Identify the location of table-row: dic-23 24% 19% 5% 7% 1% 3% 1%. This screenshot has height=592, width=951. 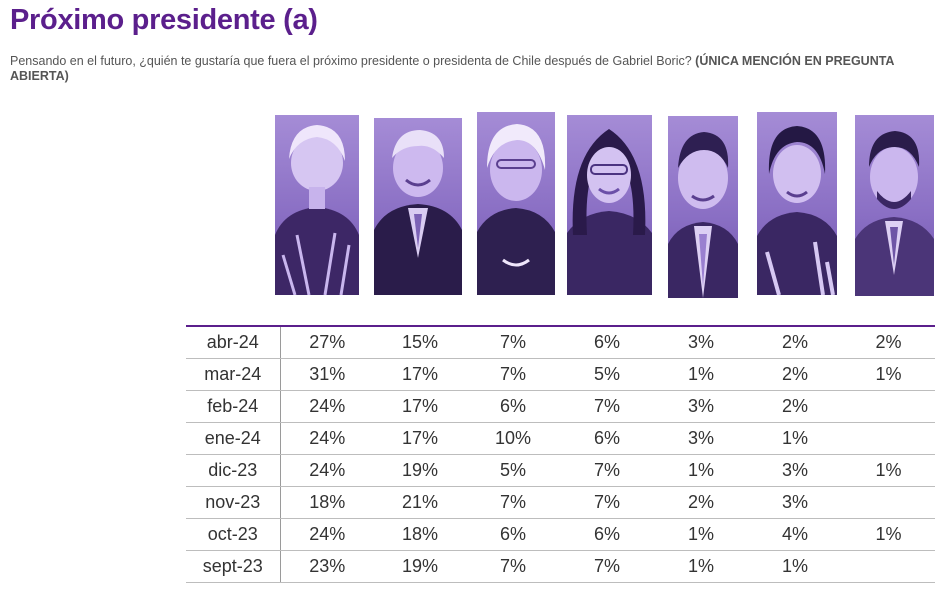
(560, 470).